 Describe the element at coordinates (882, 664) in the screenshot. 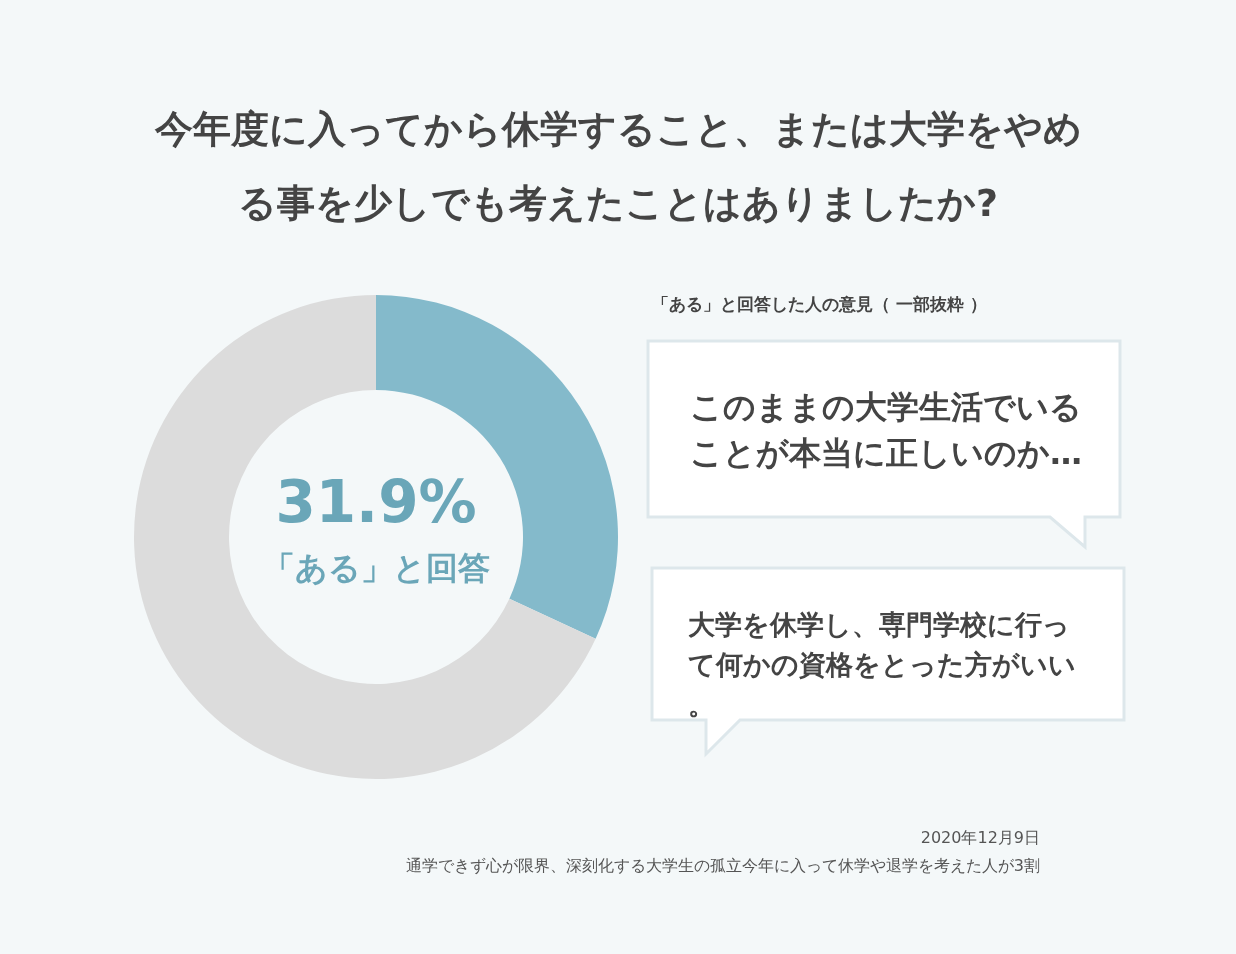

I see `text: 大学を休学し、専門学校に行って何かの資格をとった方がいい。` at that location.